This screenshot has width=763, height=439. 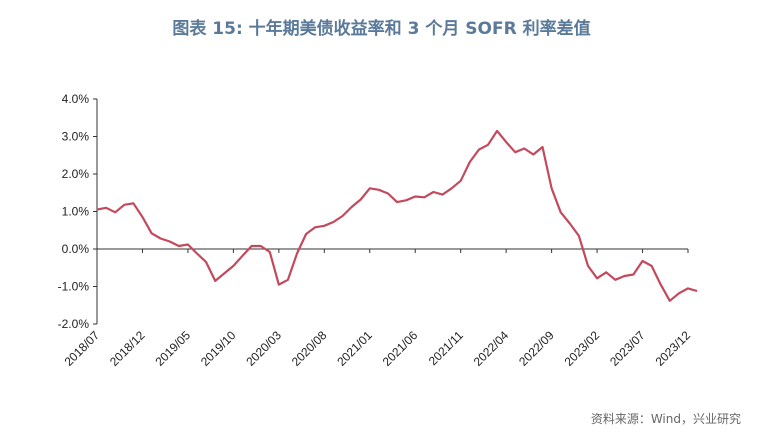 I want to click on y-tick-label: -2.0%, so click(x=74, y=324).